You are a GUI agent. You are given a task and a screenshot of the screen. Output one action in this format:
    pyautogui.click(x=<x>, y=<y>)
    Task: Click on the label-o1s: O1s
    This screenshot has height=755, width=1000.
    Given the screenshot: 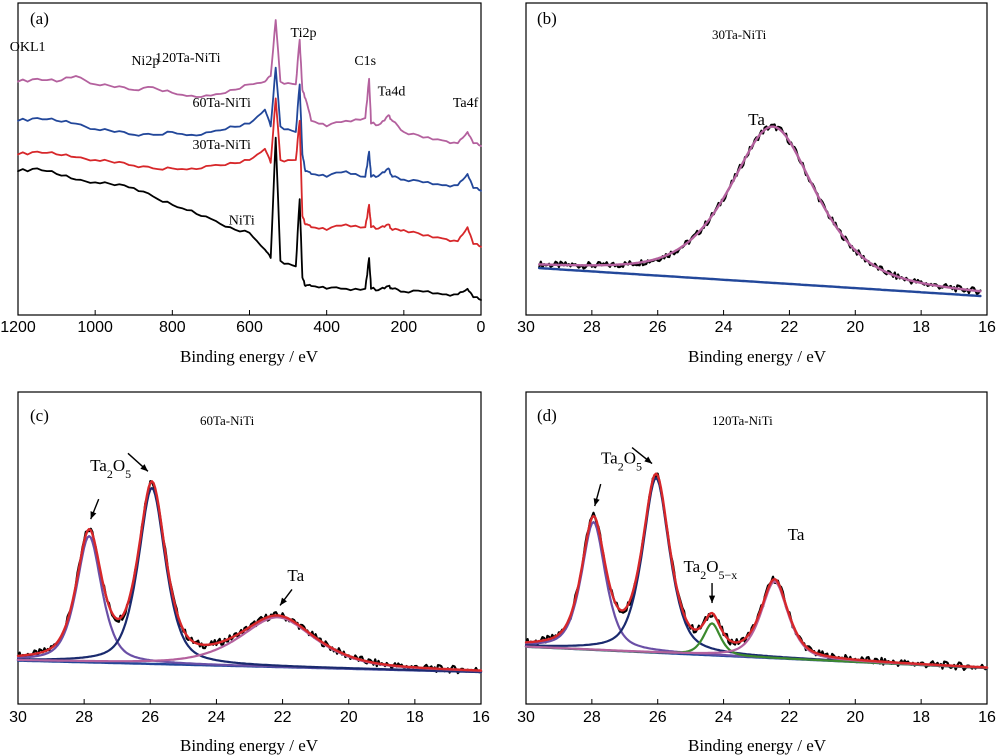 What is the action you would take?
    pyautogui.click(x=275, y=1)
    